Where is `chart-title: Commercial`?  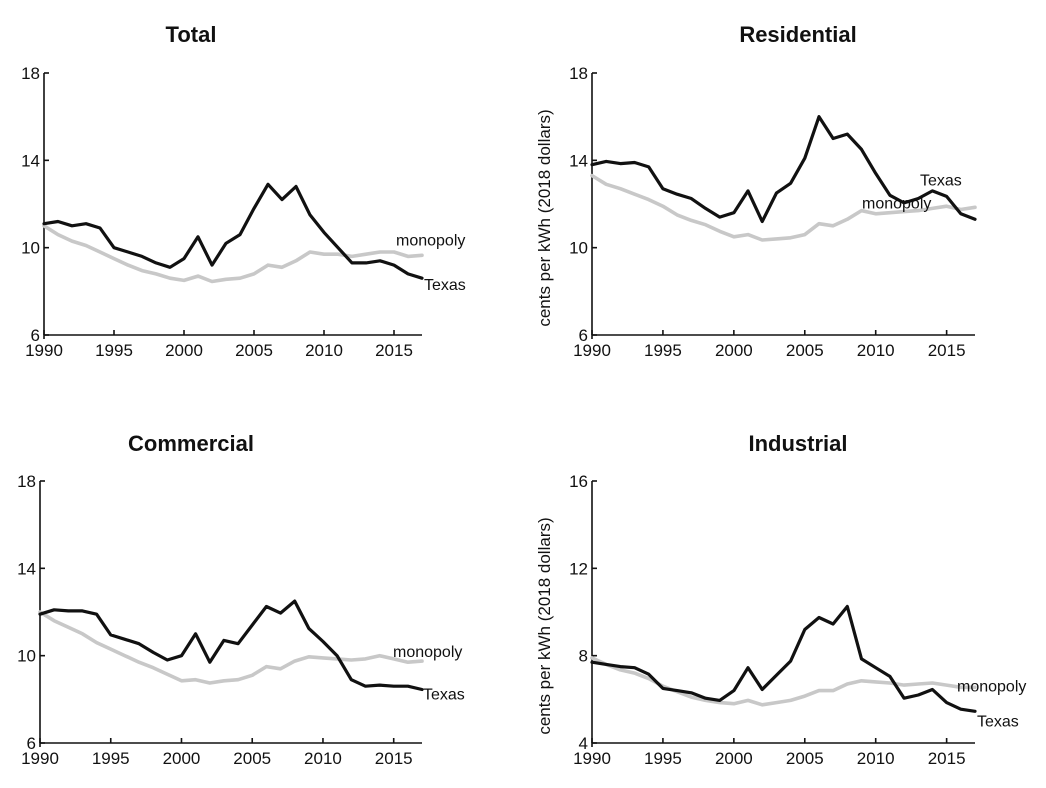
chart-title: Commercial is located at coordinates (191, 443).